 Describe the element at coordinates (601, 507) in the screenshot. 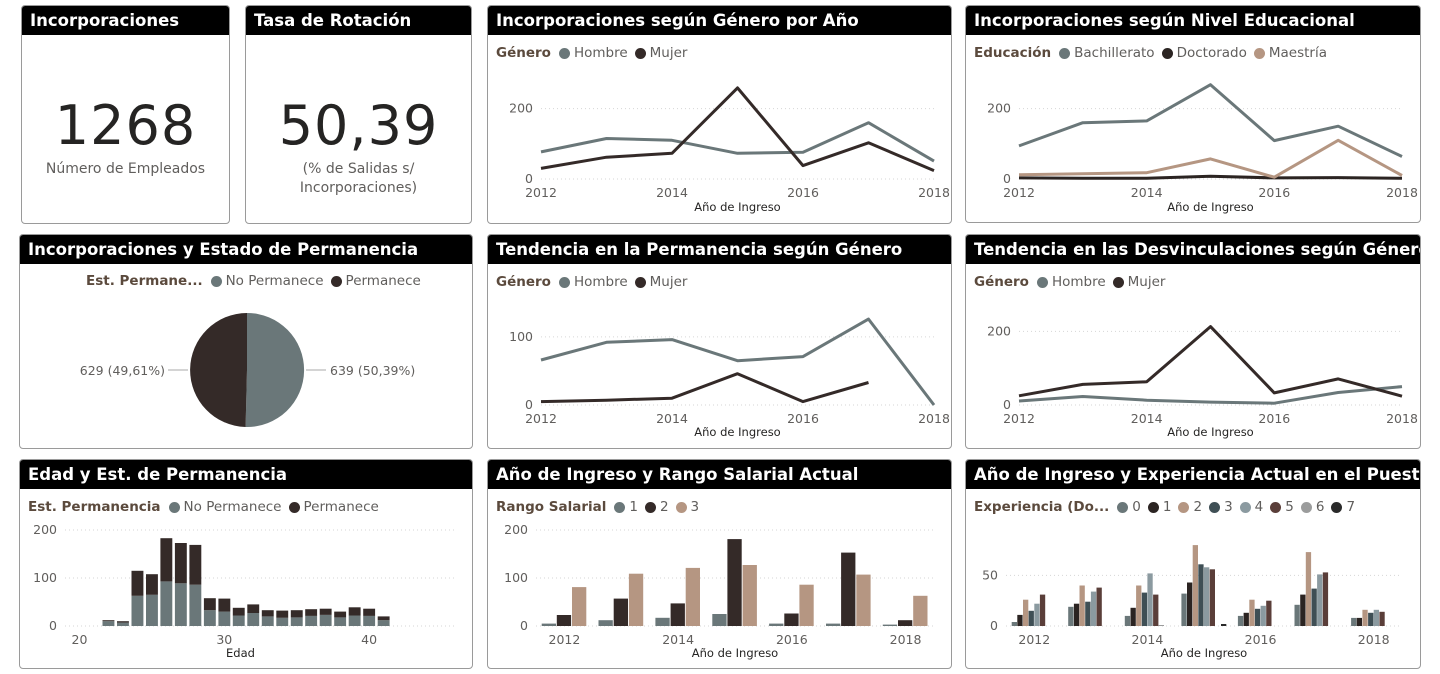

I see `legend: Rango Salarial 1 2 3` at that location.